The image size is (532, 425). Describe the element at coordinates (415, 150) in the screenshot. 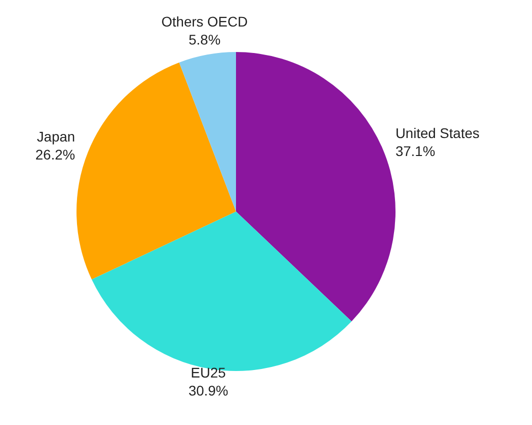

I see `data-label: 37.1%` at that location.